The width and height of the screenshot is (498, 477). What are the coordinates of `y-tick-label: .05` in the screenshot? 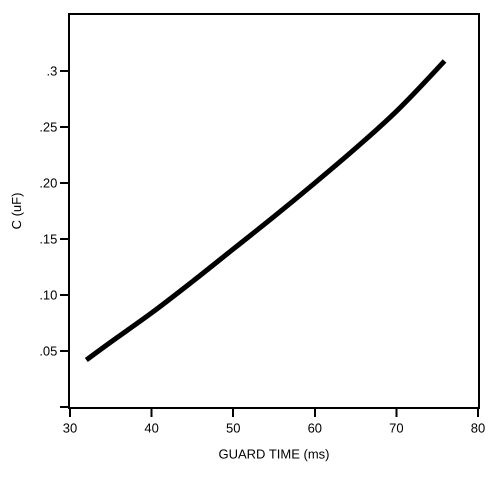 It's located at (48, 351).